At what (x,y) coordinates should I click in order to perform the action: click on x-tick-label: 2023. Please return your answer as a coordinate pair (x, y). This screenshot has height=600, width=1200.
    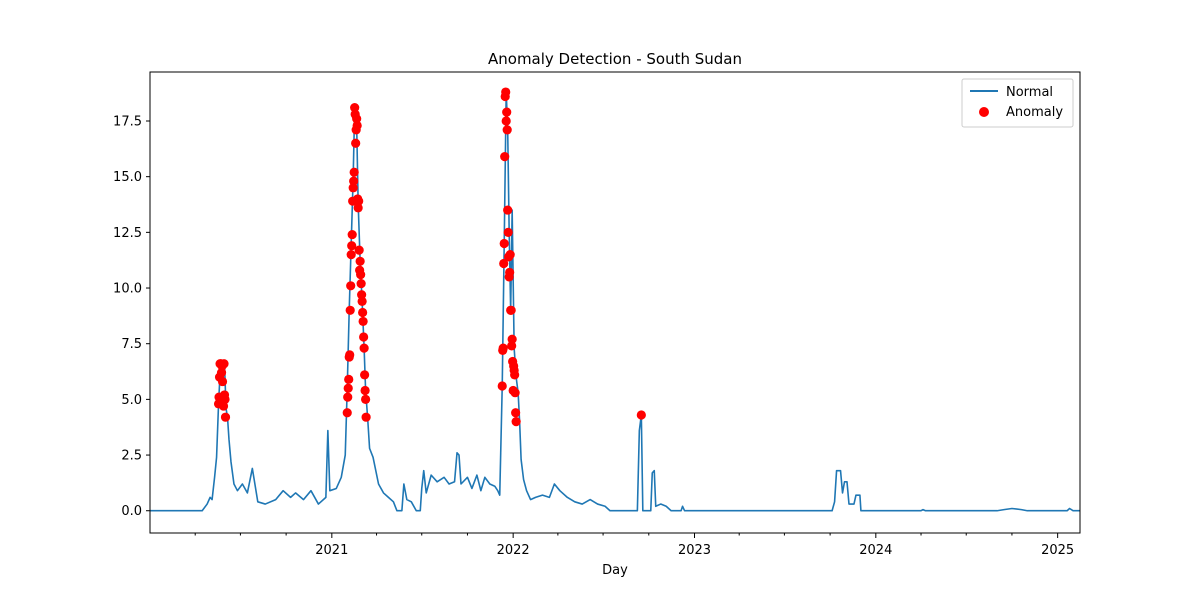
    Looking at the image, I should click on (694, 550).